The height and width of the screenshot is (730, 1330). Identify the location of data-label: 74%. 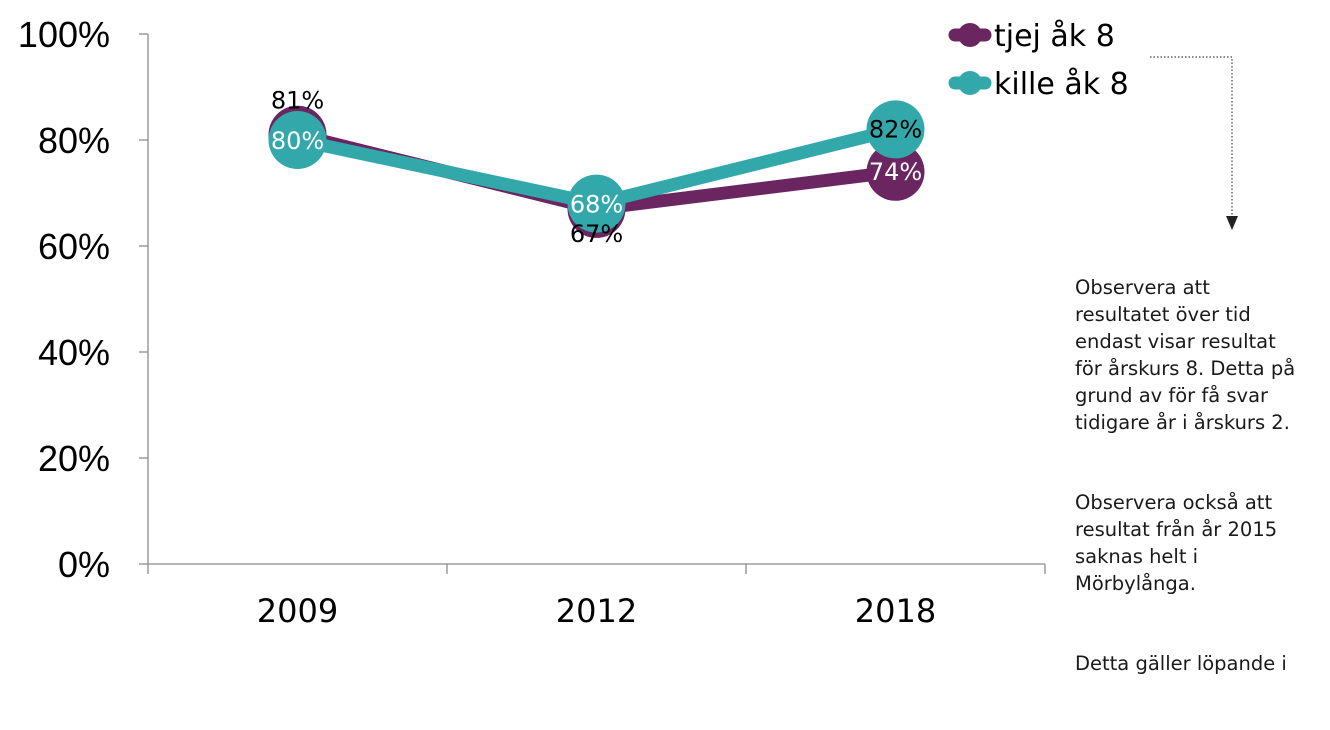
(895, 172).